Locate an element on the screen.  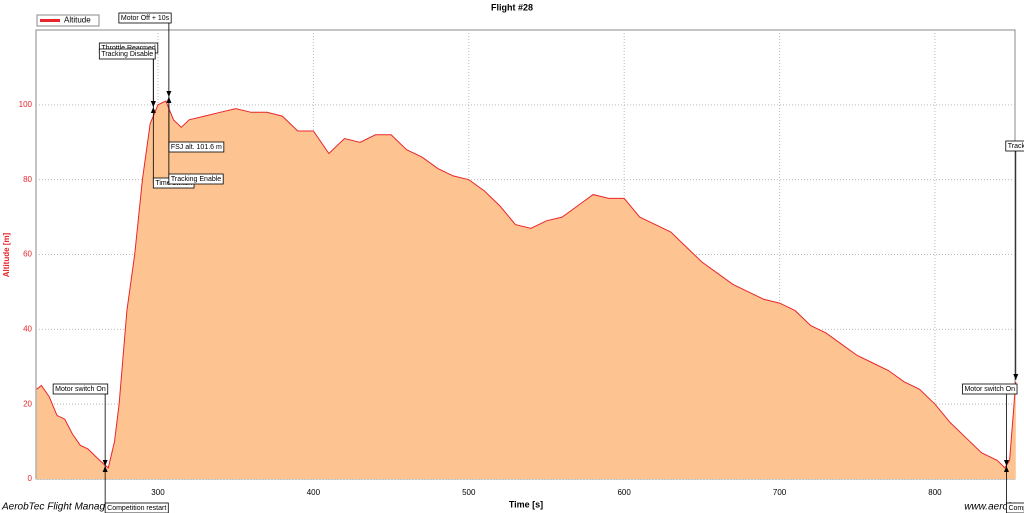
y-tick-label: 0 is located at coordinates (30, 478).